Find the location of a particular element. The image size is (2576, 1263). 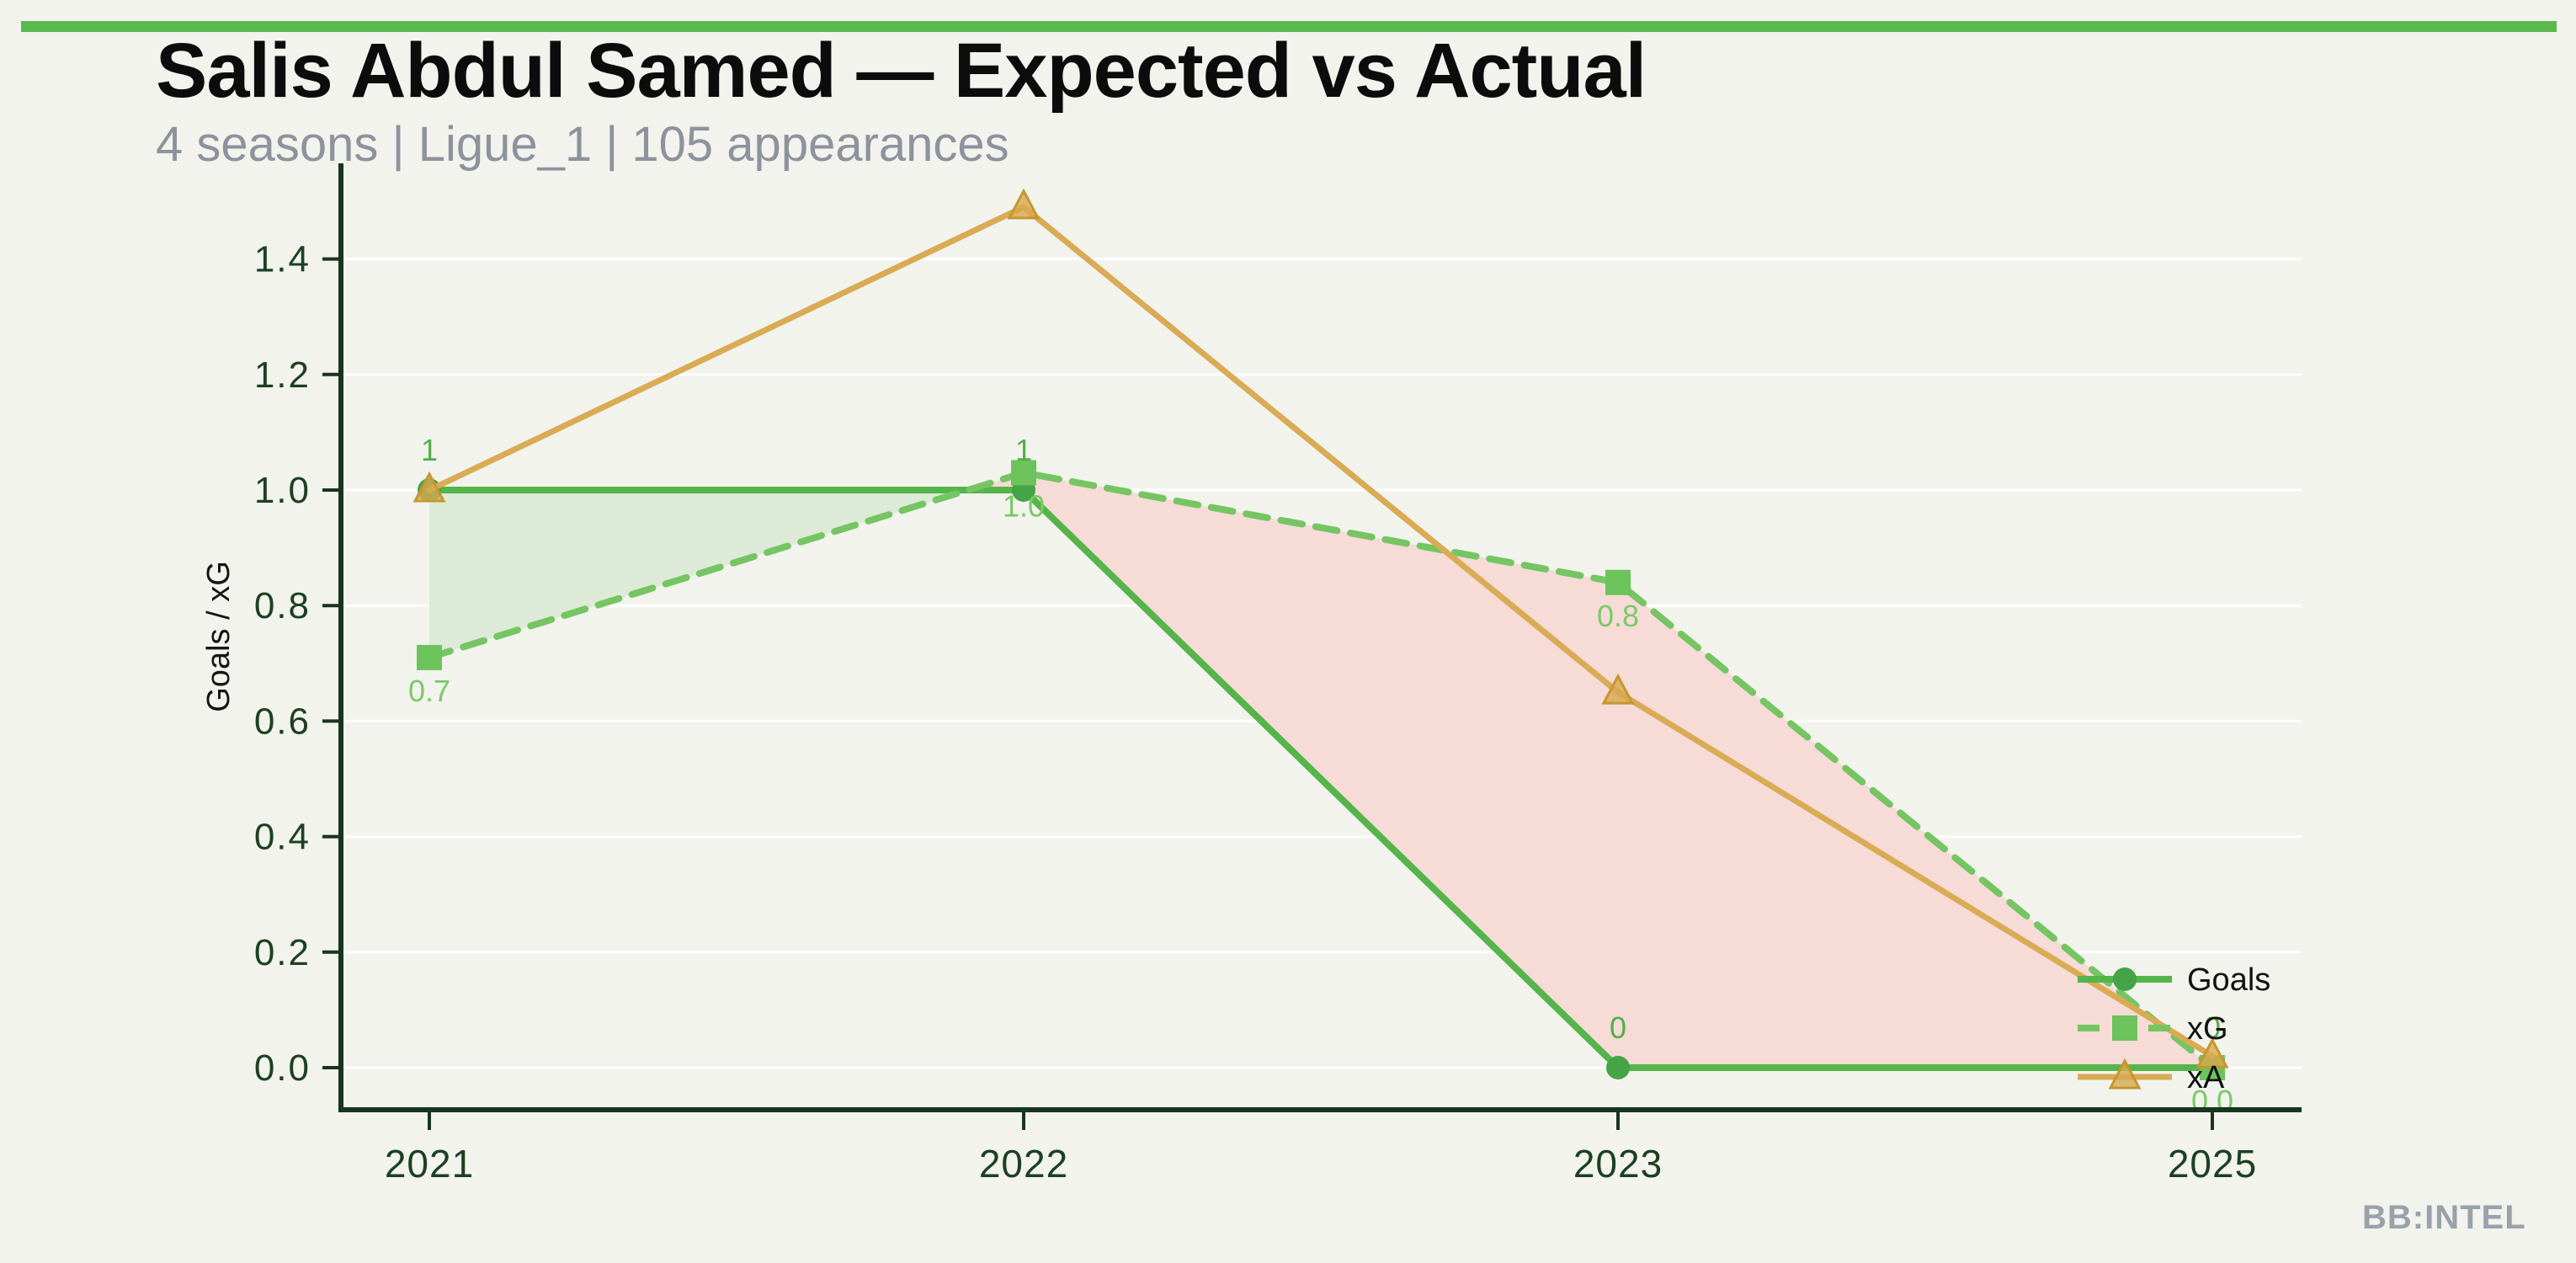

y-tick-label: 1.2 is located at coordinates (282, 375).